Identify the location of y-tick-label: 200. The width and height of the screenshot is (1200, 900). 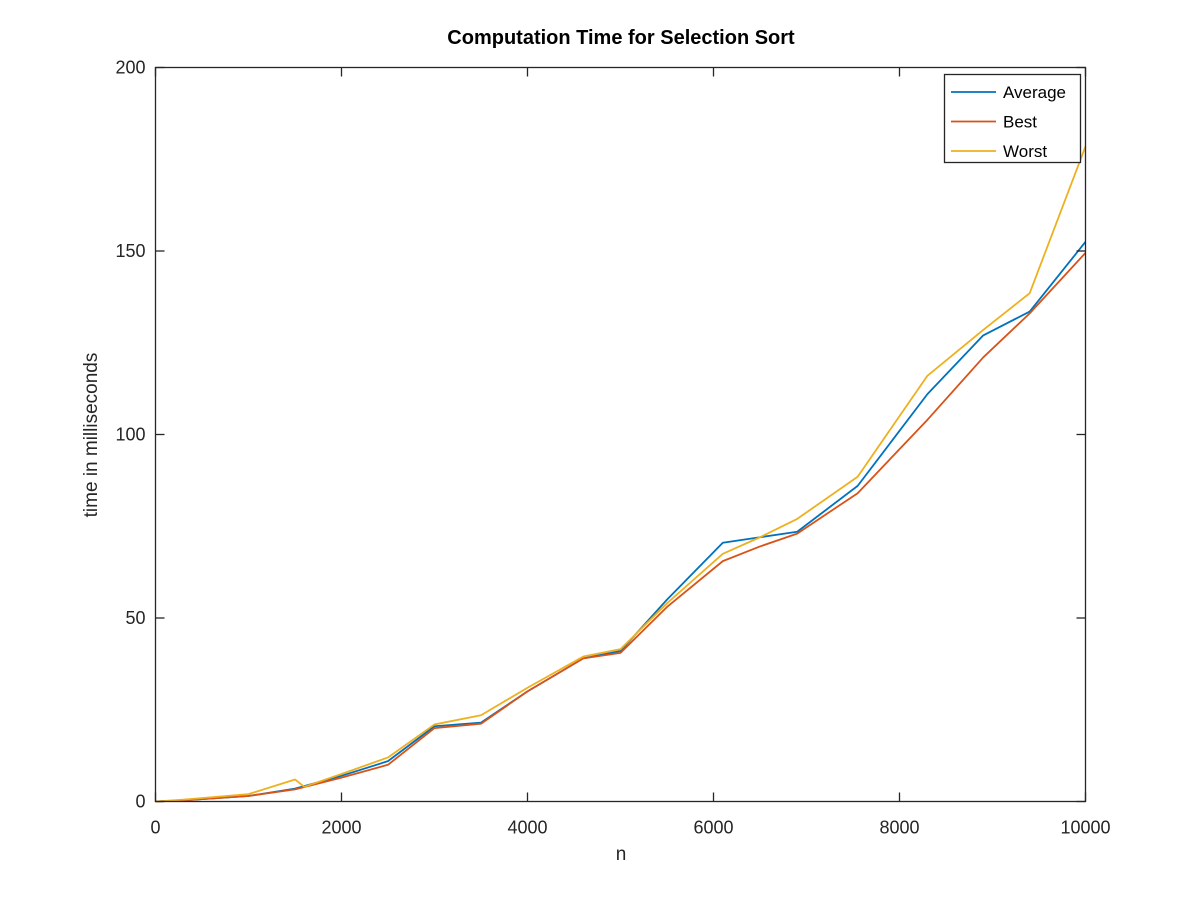
(130, 68).